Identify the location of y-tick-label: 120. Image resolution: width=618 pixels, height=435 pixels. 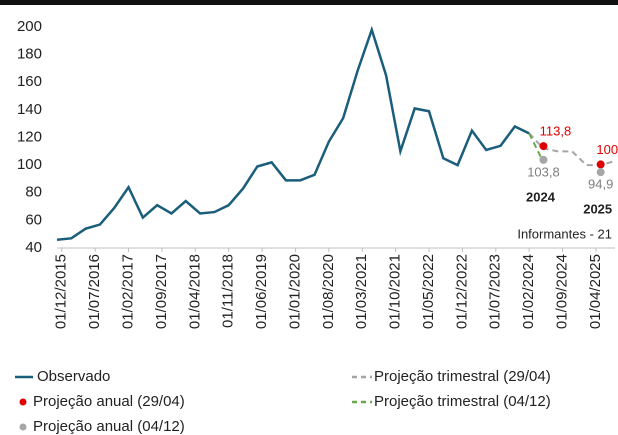
(29, 136).